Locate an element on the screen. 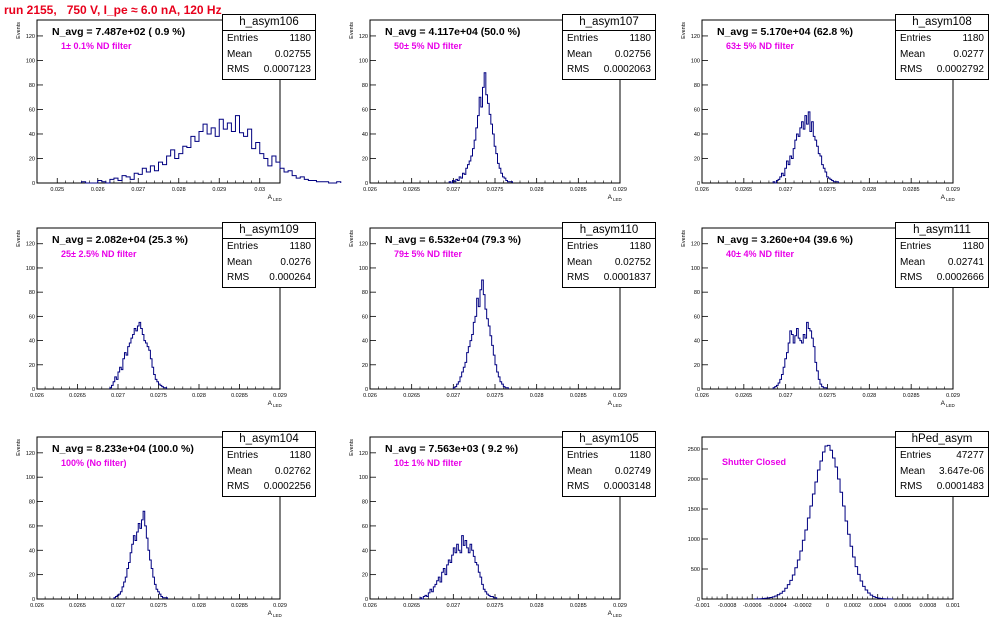 This screenshot has height=622, width=996. y-tick-label: 0 is located at coordinates (33, 184).